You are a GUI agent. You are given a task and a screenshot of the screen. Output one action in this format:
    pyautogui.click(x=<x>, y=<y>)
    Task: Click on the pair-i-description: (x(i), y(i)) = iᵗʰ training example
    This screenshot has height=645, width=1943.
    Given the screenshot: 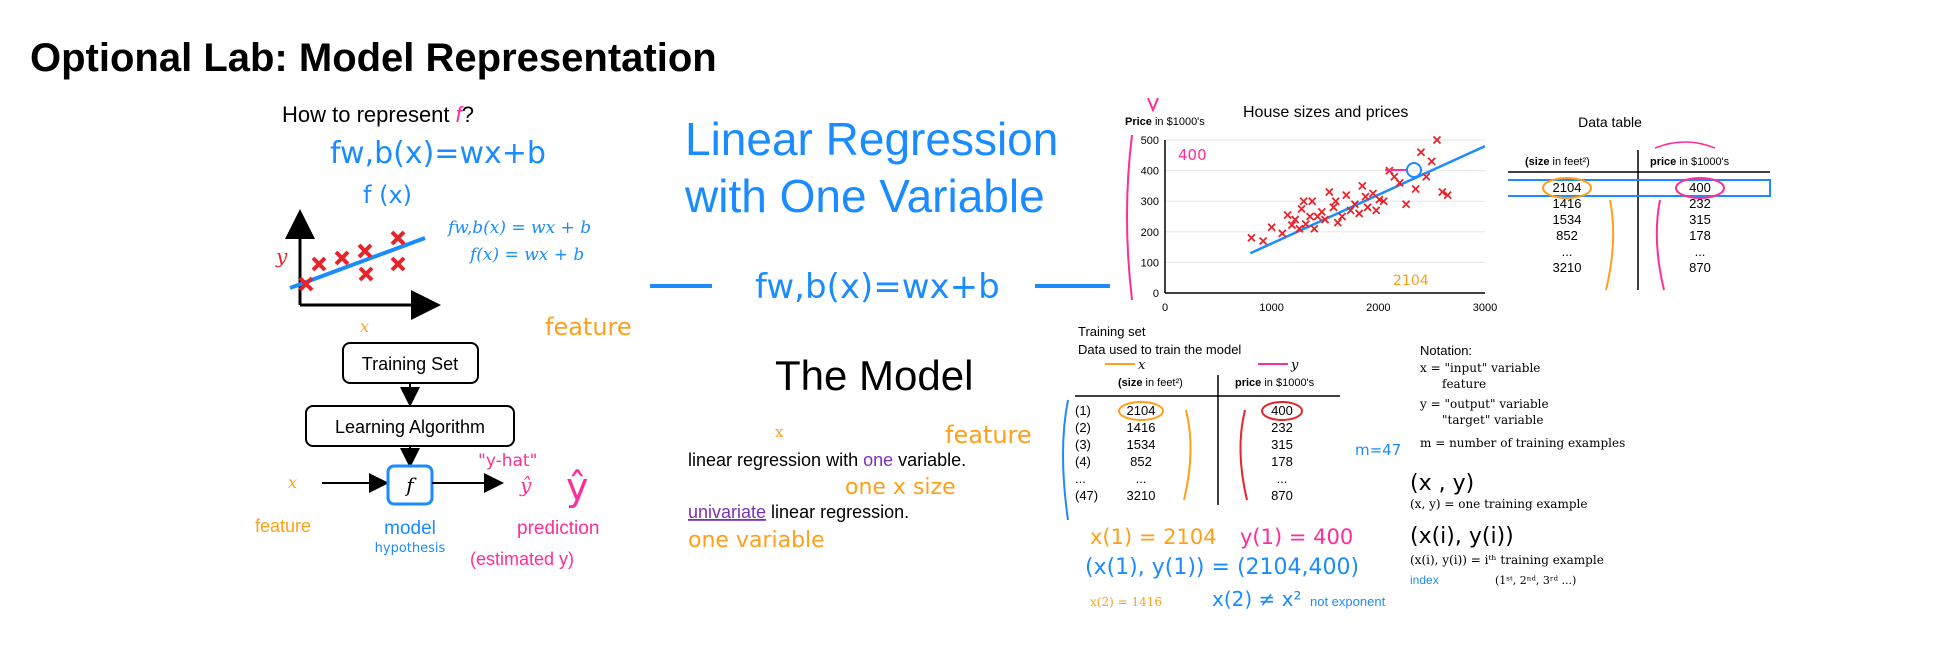 What is the action you would take?
    pyautogui.click(x=1507, y=560)
    